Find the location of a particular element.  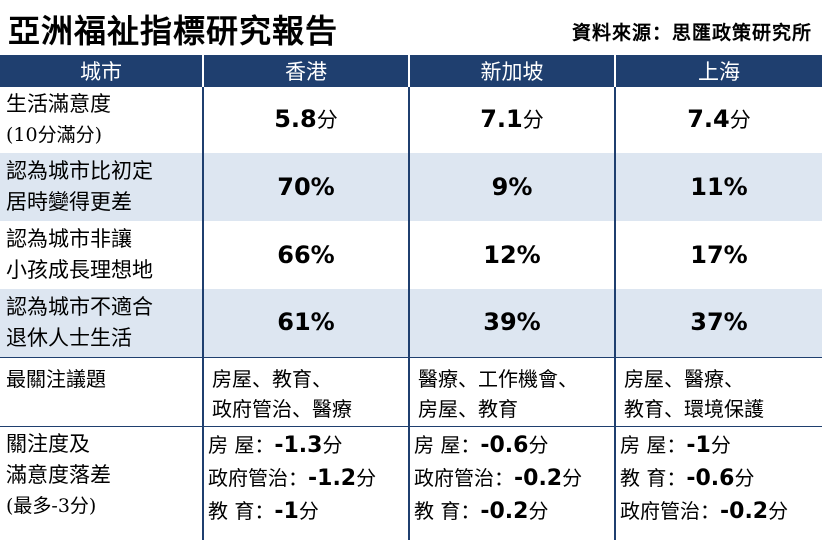

table-row: 認為城市比初定 居時變得更差 70% 9% 11% is located at coordinates (411, 187).